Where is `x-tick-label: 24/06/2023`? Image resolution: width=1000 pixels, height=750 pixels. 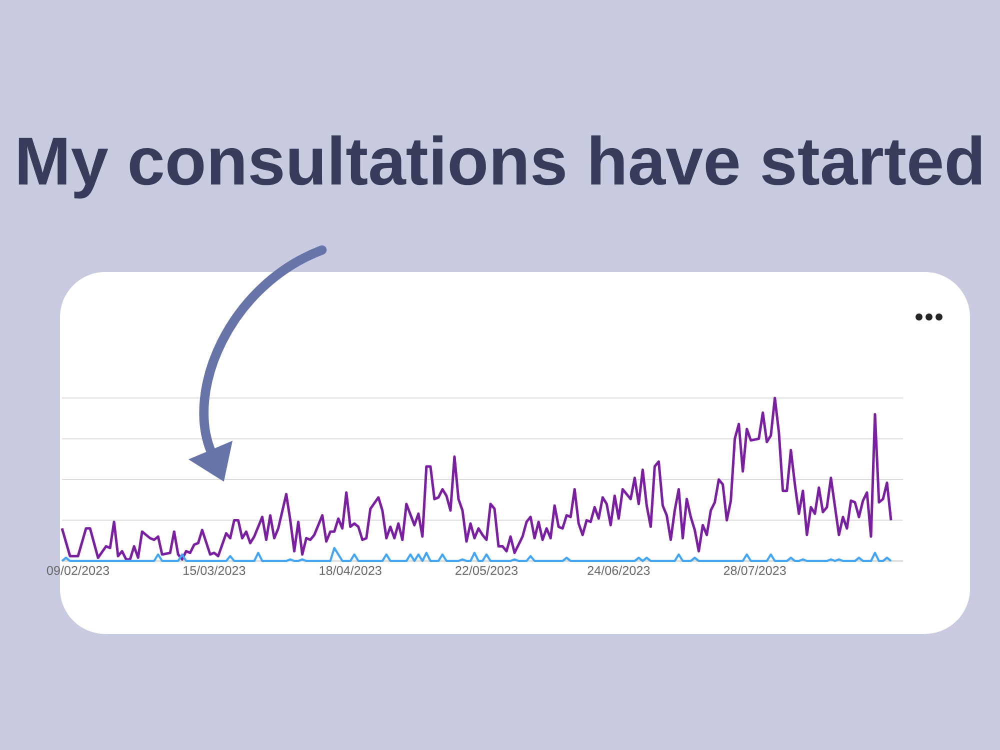 x-tick-label: 24/06/2023 is located at coordinates (619, 570).